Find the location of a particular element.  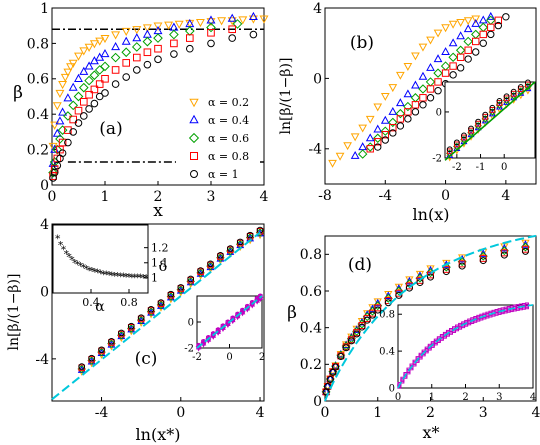

a-xtick-label-0: 0 is located at coordinates (52, 197).